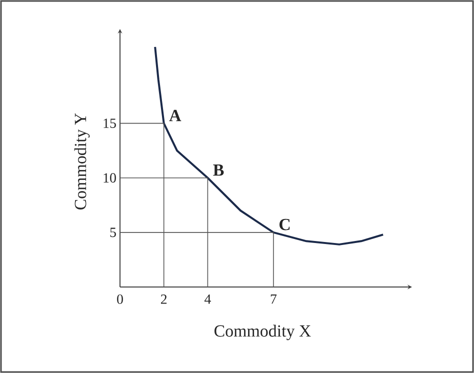  Describe the element at coordinates (284, 224) in the screenshot. I see `annotation: C` at that location.